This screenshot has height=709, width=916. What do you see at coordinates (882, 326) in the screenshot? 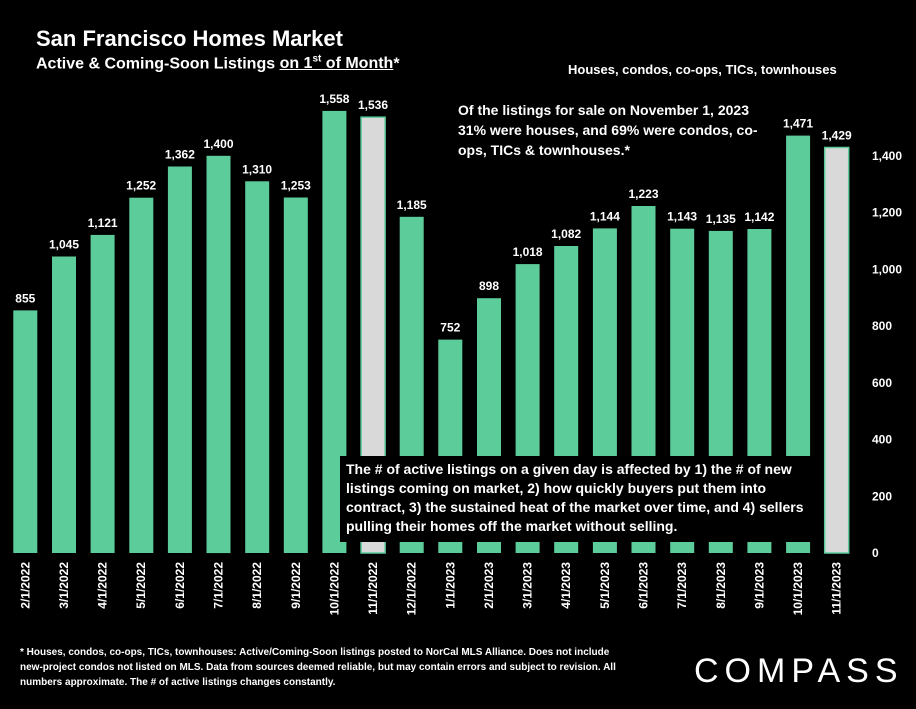
I see `y-tick-label: 800` at bounding box center [882, 326].